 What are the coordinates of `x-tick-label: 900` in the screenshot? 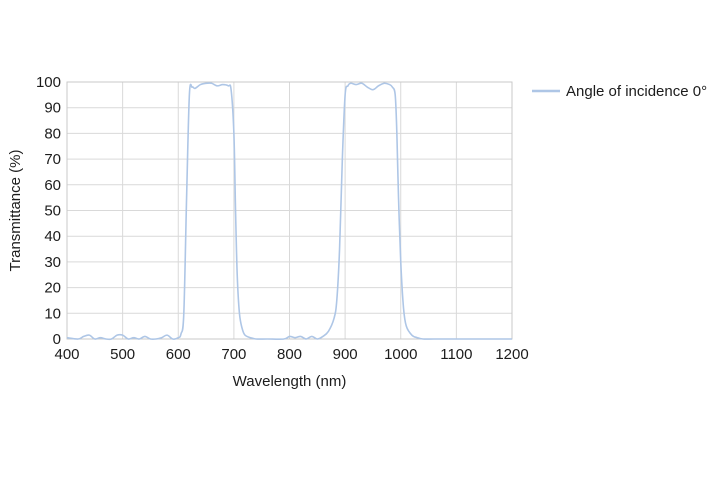 It's located at (345, 354).